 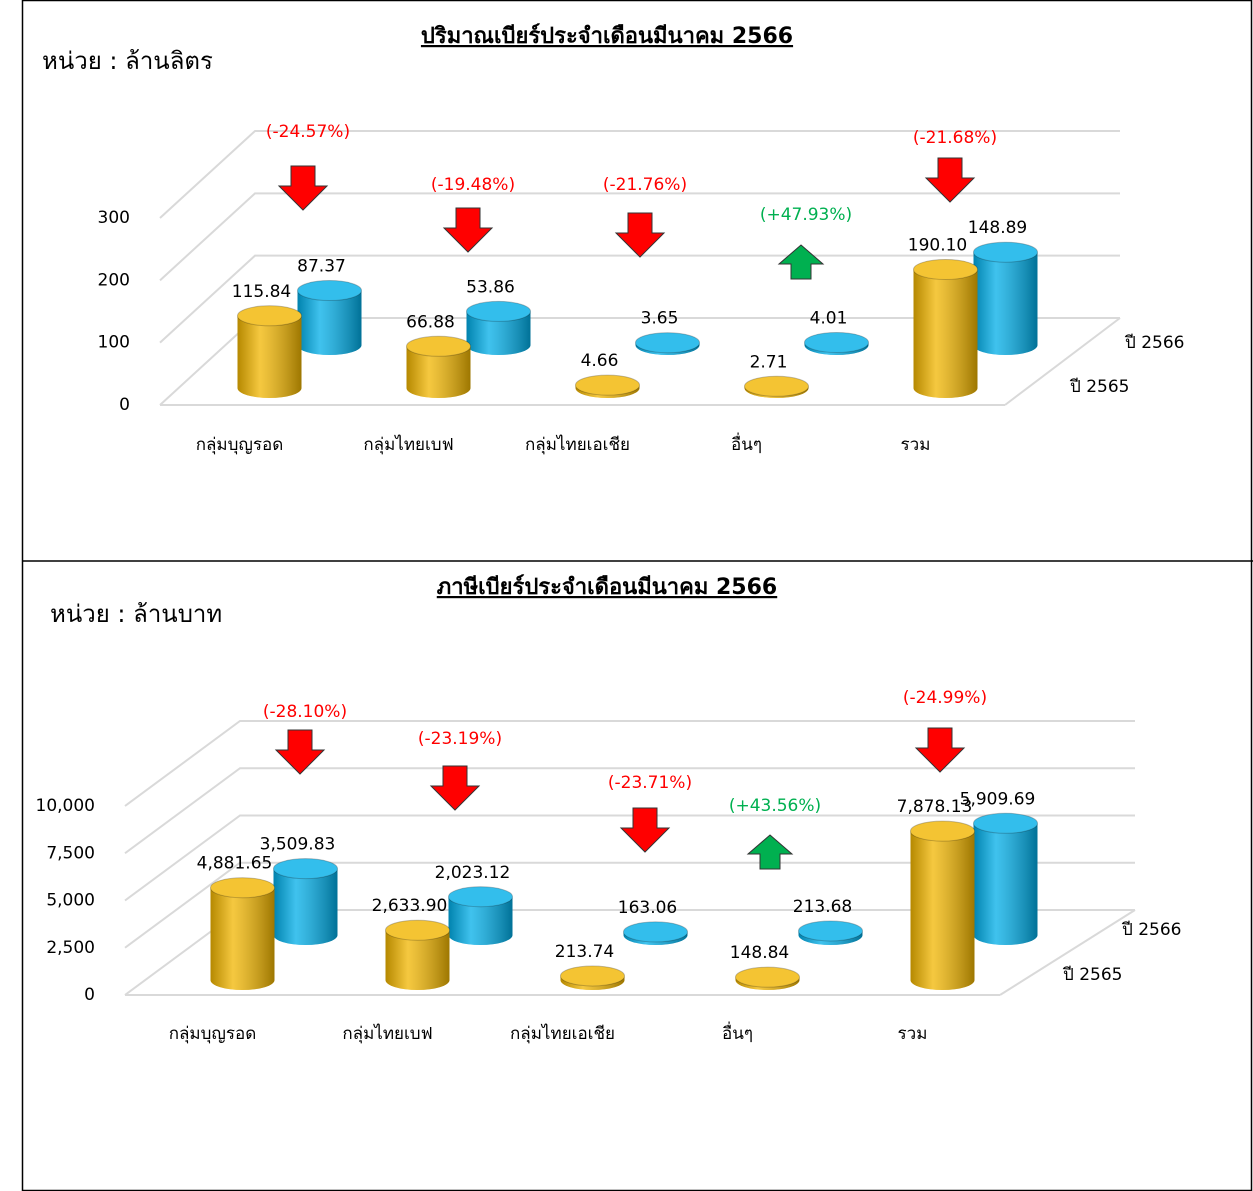 What do you see at coordinates (645, 185) in the screenshot?
I see `change-label: (-21.76%)` at bounding box center [645, 185].